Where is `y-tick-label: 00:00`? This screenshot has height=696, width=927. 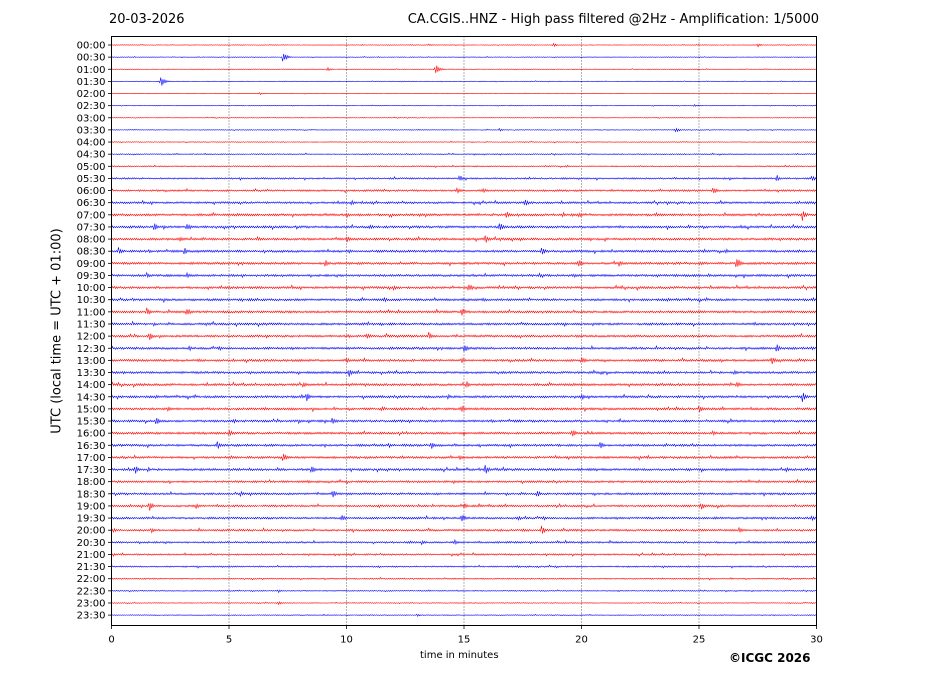
y-tick-label: 00:00 is located at coordinates (91, 46).